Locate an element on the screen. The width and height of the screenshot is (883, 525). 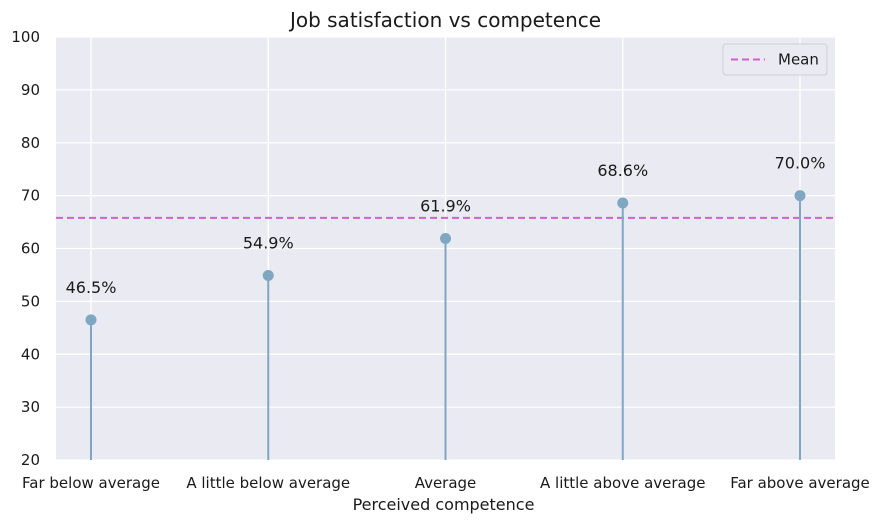
legend-box is located at coordinates (775, 59).